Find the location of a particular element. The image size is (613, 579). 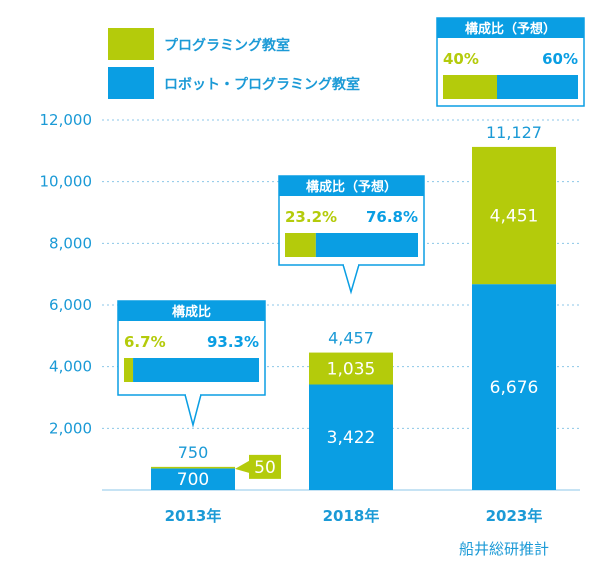

composition-pct-programming: 6.7% is located at coordinates (145, 342).